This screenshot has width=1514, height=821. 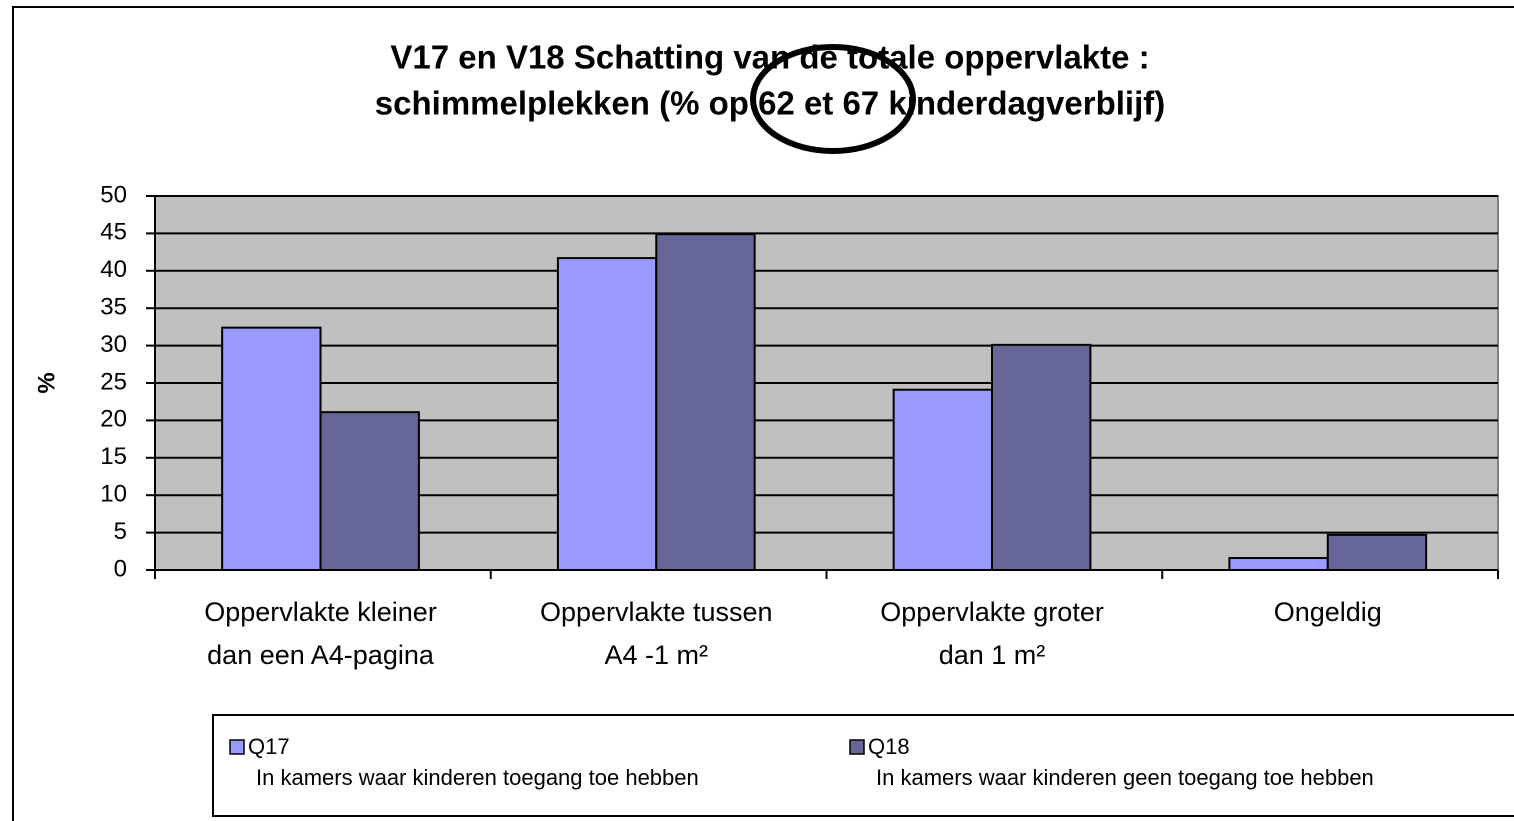 What do you see at coordinates (46, 382) in the screenshot?
I see `y-axis-label: %` at bounding box center [46, 382].